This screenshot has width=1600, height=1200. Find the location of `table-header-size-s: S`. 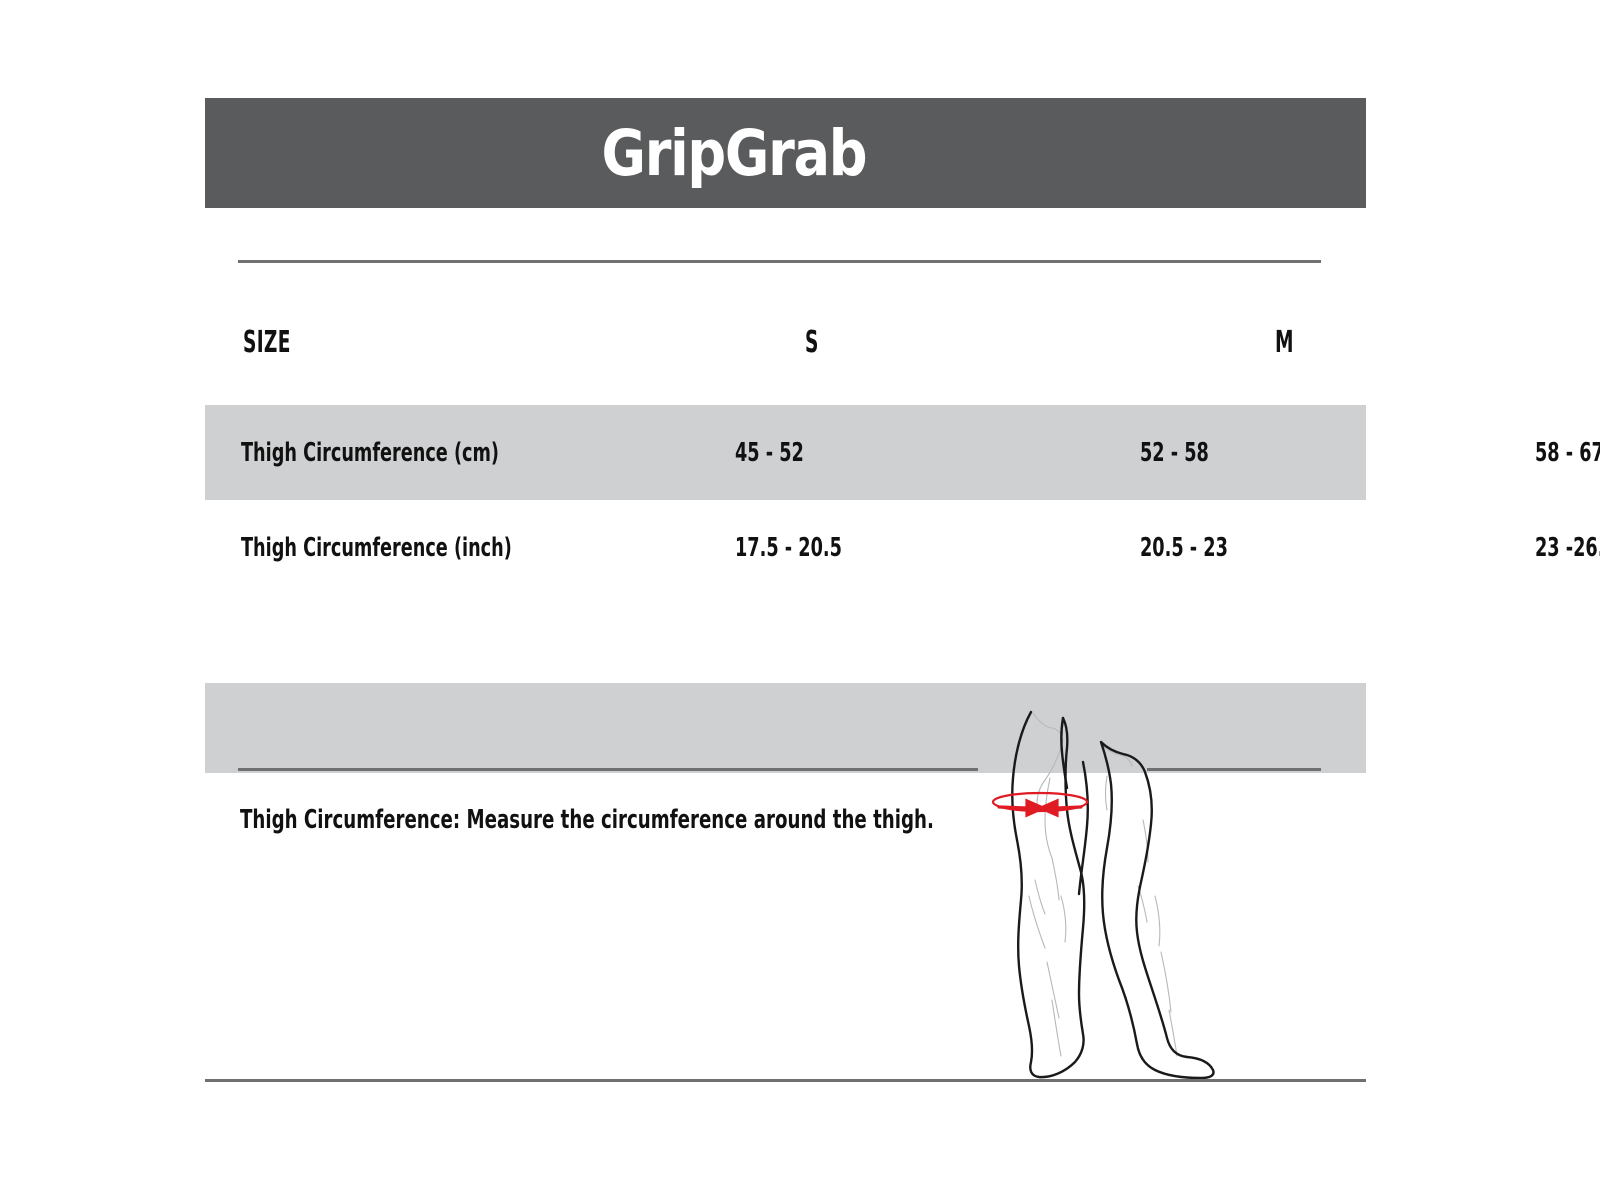

table-header-size-s: S is located at coordinates (812, 342).